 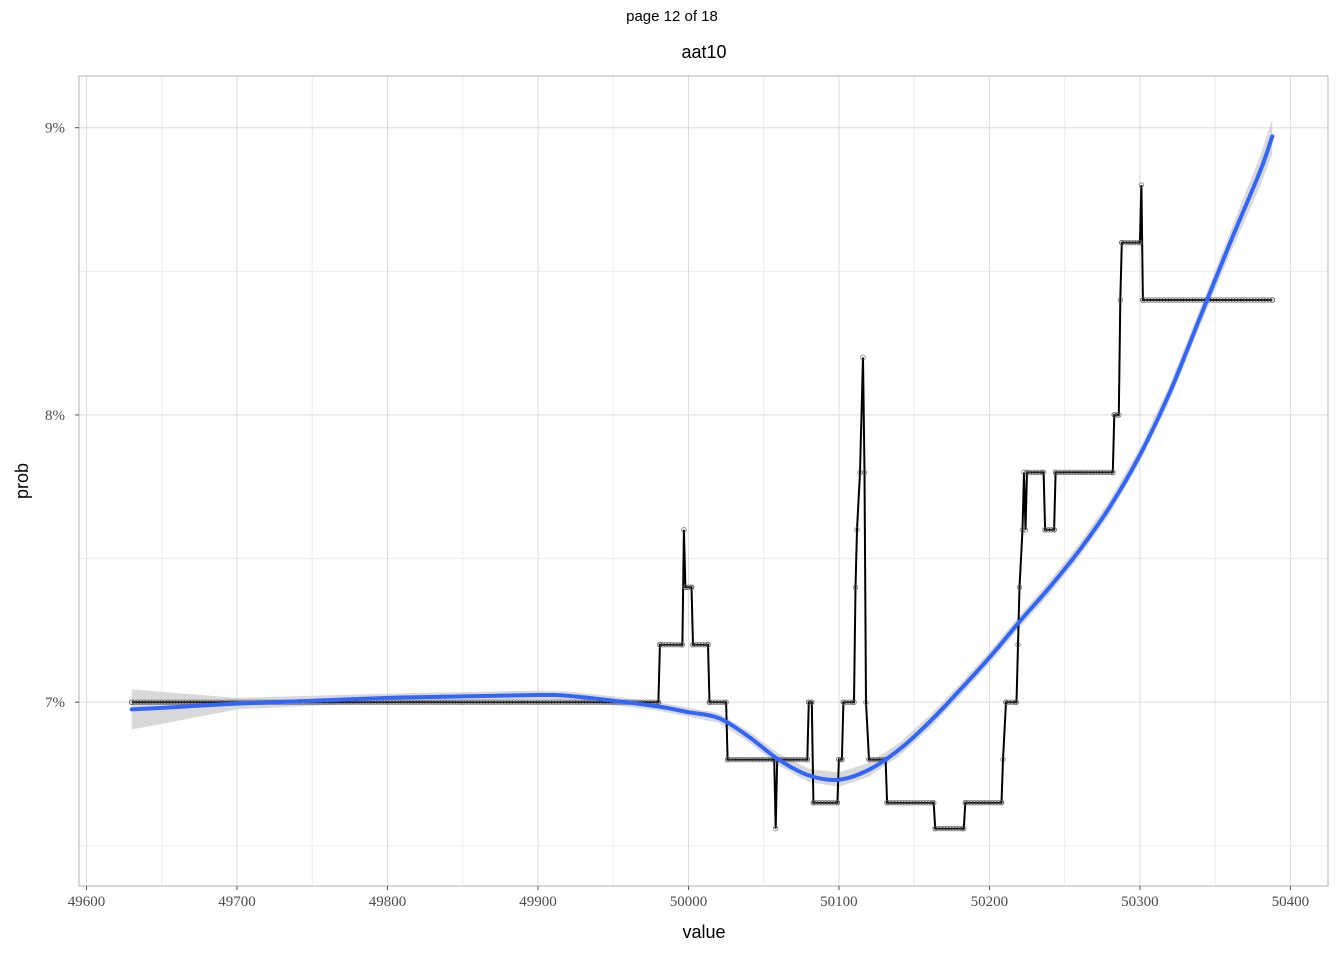 I want to click on x-tick-label: 49600, so click(x=87, y=902).